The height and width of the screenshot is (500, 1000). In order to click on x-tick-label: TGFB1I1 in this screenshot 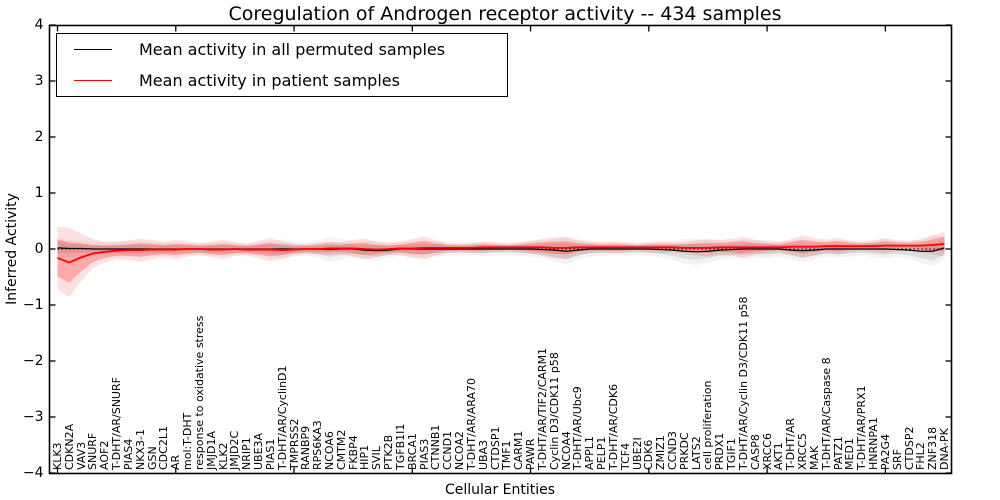, I will do `click(400, 446)`.